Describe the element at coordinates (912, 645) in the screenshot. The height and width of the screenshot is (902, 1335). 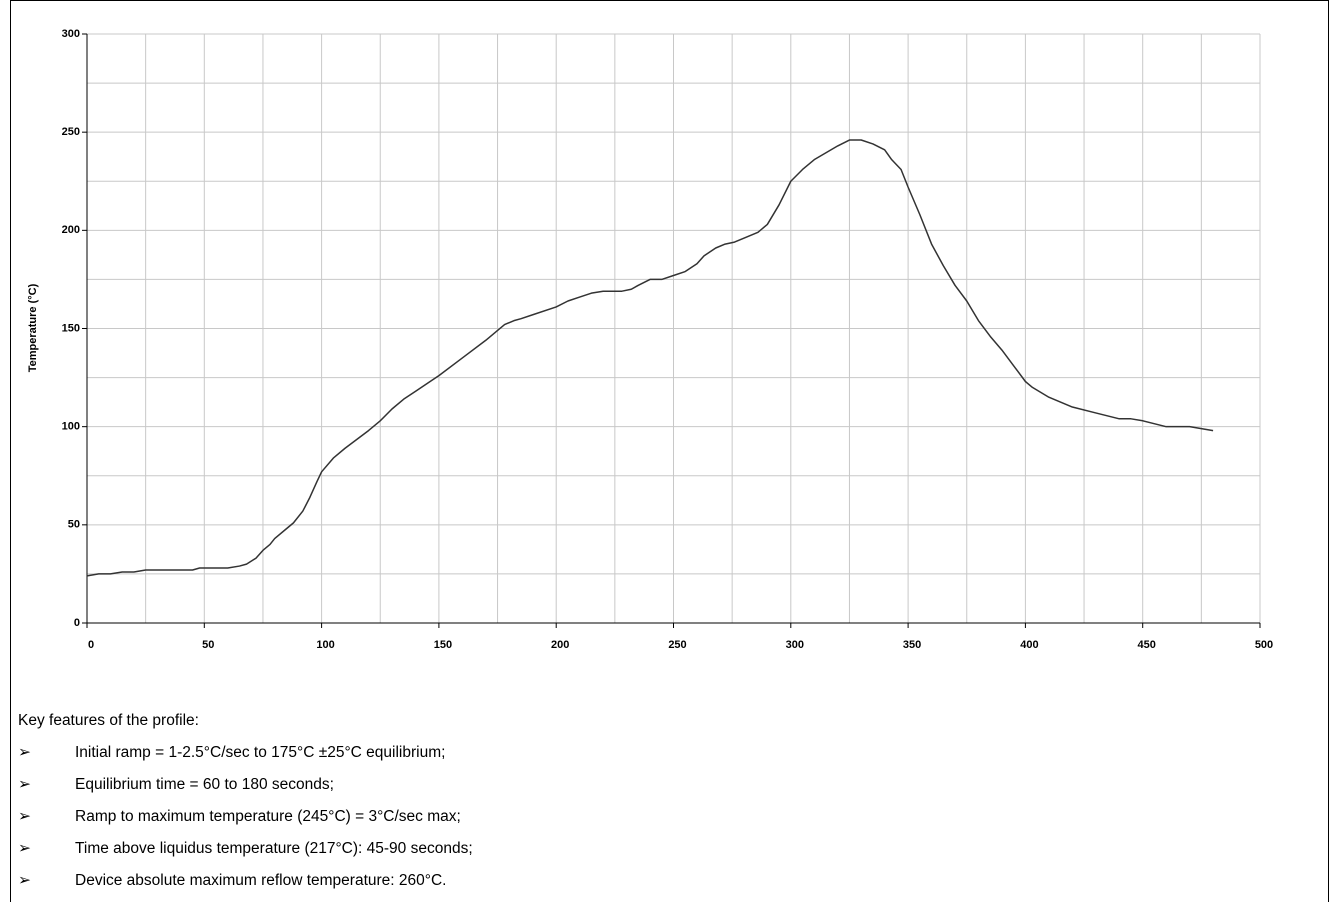
I see `x-tick-label: 350` at that location.